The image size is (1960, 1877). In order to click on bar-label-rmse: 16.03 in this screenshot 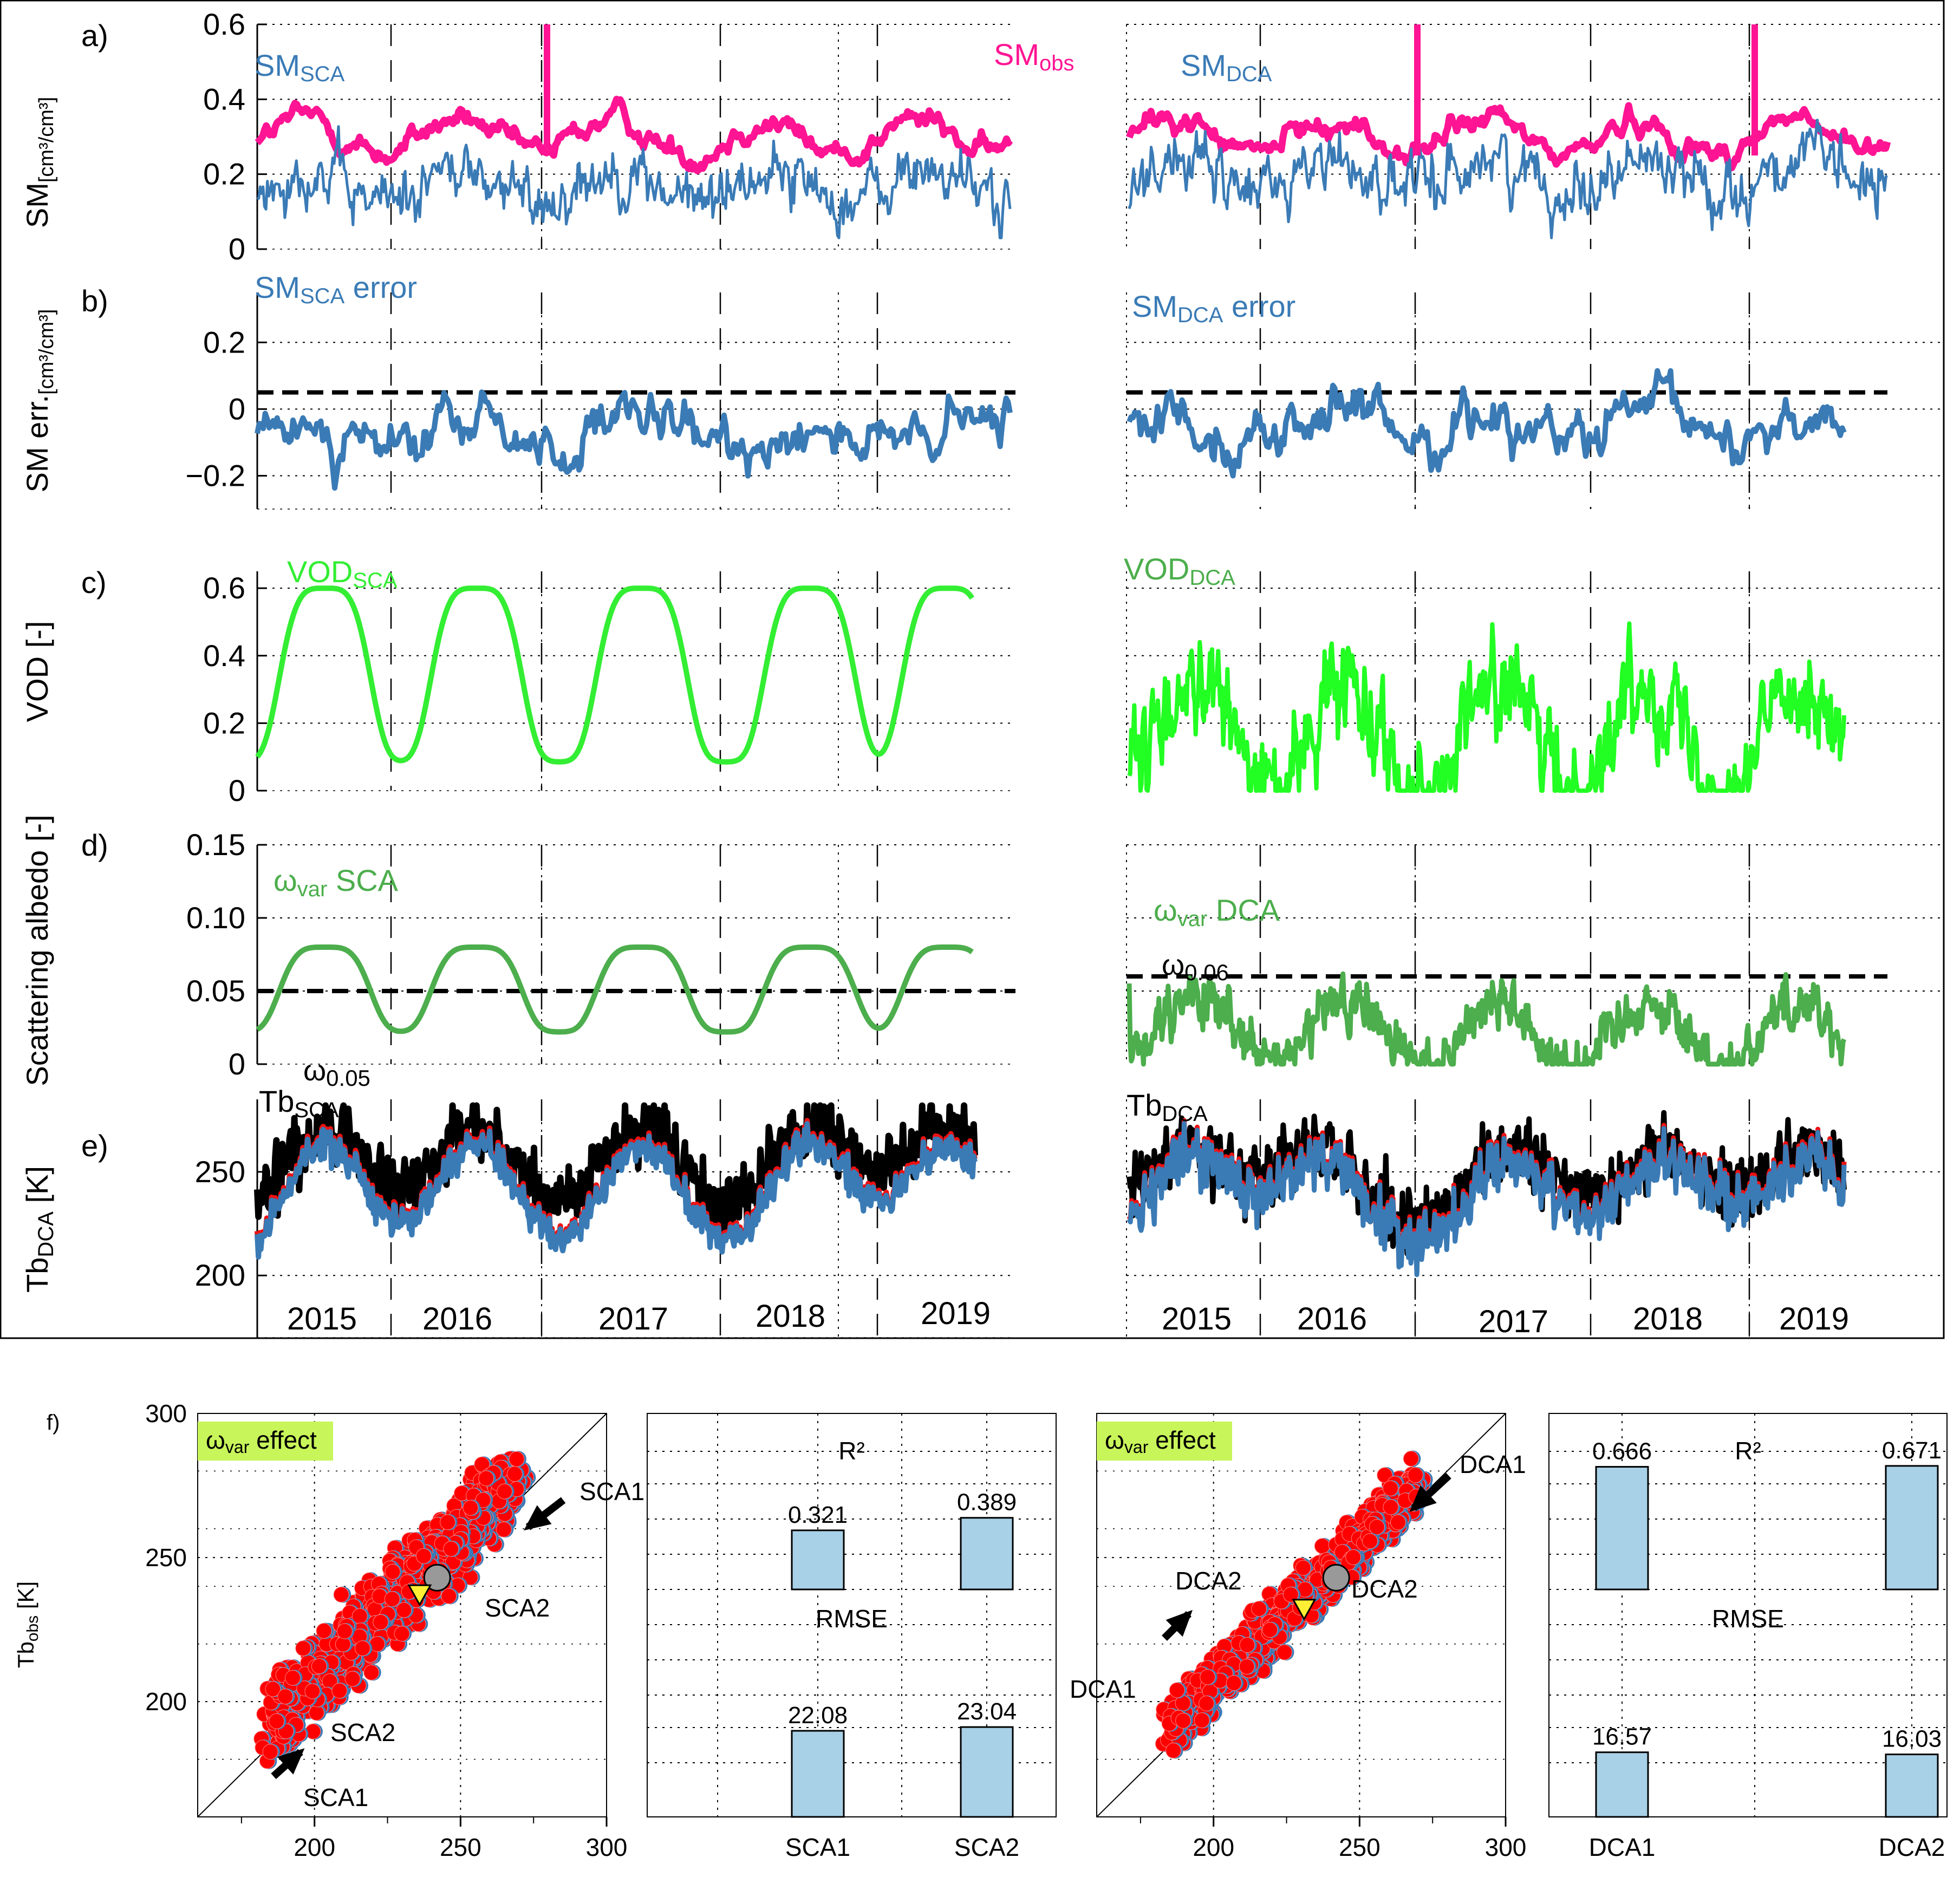, I will do `click(1912, 1739)`.